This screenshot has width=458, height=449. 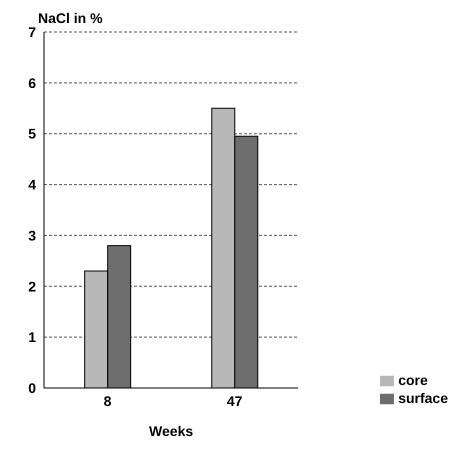 I want to click on y-tick-label: 4, so click(x=32, y=184).